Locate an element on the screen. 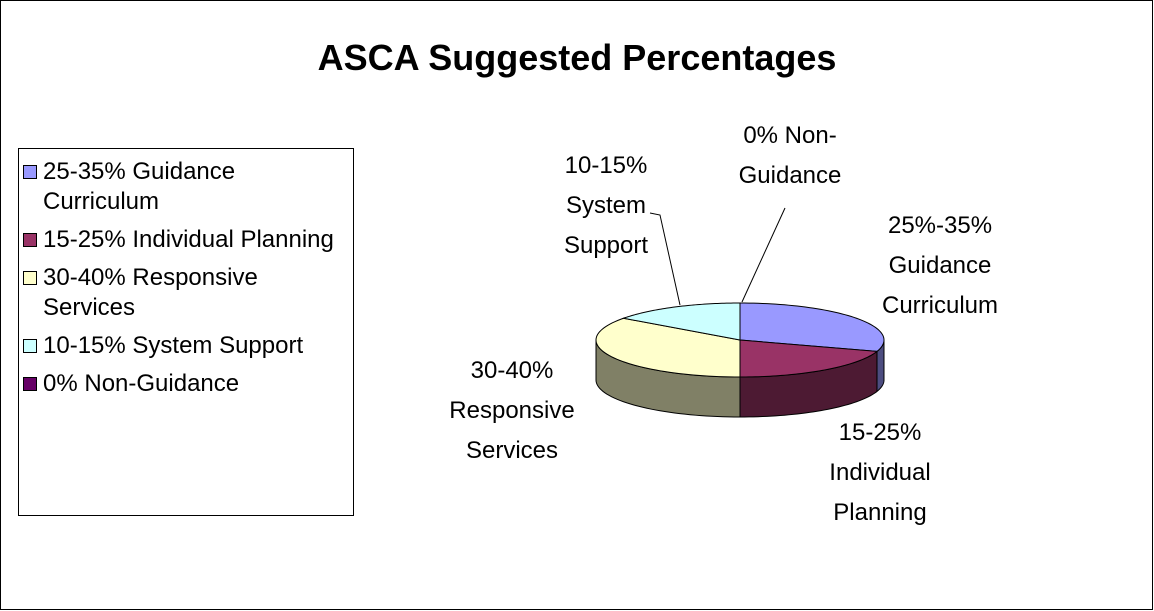  legend-label: 10-15% System Support is located at coordinates (173, 345).